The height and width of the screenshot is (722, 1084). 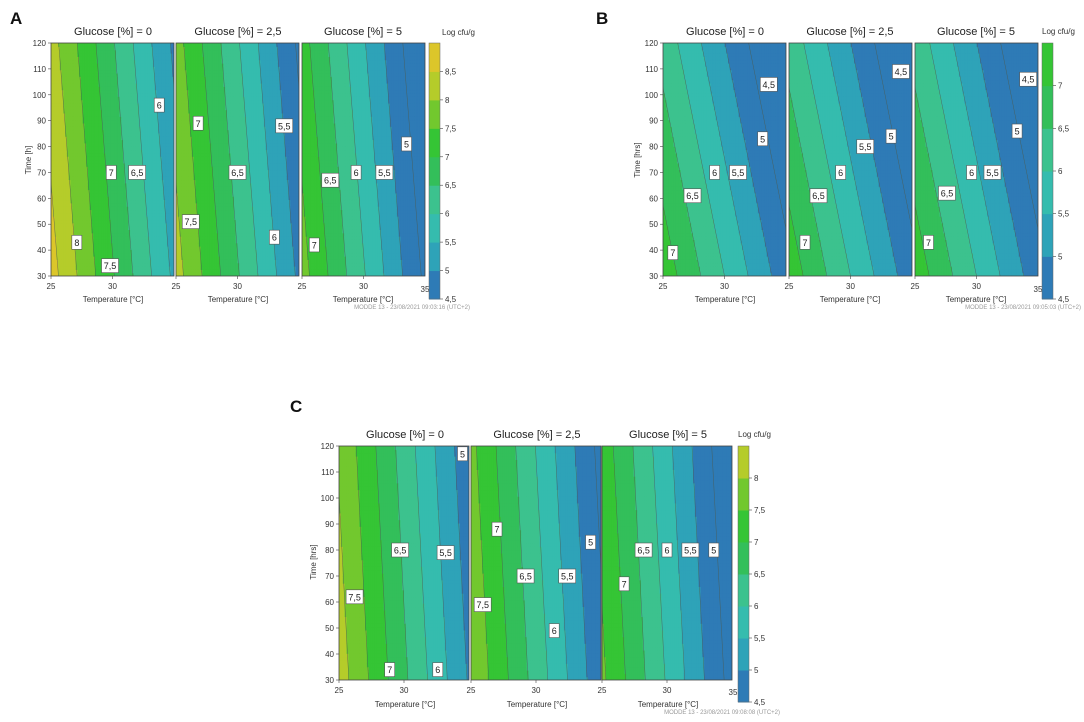 I want to click on y-tick-label: 60, so click(x=41, y=198).